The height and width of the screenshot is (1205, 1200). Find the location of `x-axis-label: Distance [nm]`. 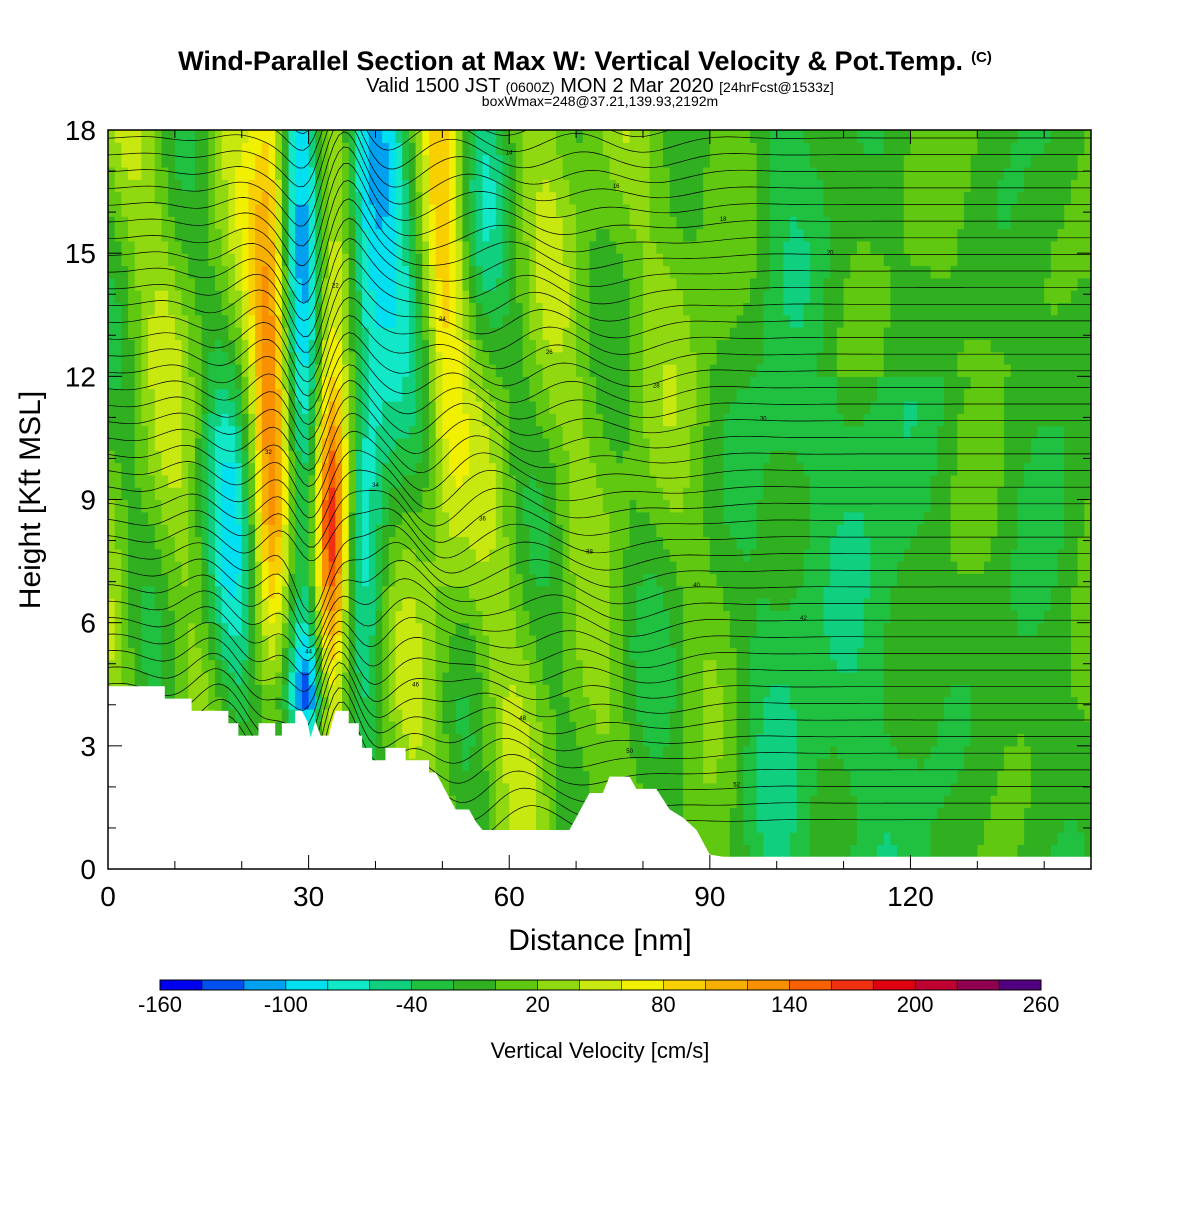

x-axis-label: Distance [nm] is located at coordinates (599, 940).